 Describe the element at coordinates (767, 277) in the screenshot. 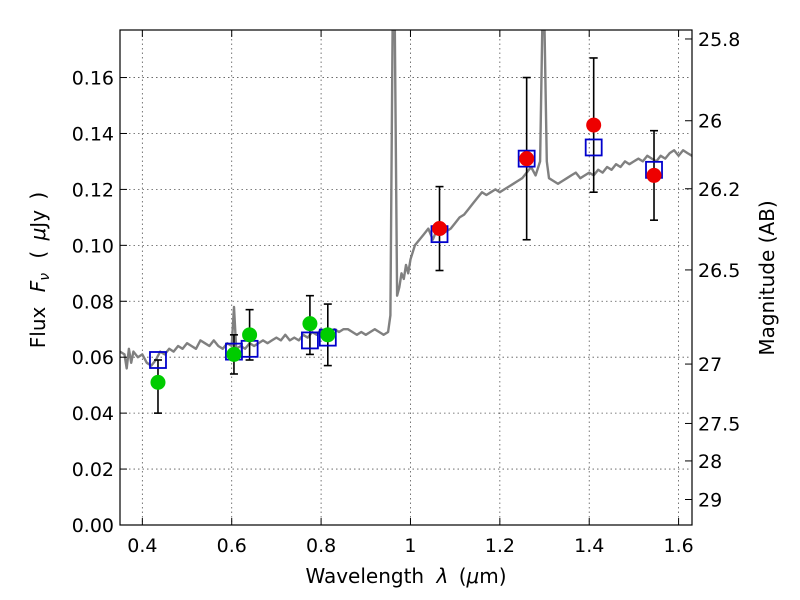

I see `y2-axis-label: Magnitude (AB)` at that location.